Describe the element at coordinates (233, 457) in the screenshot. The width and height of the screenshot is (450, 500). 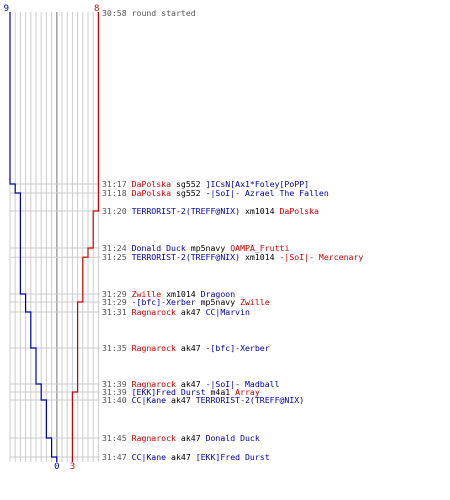
I see `event-victim: [EKK]Fred Durst` at that location.